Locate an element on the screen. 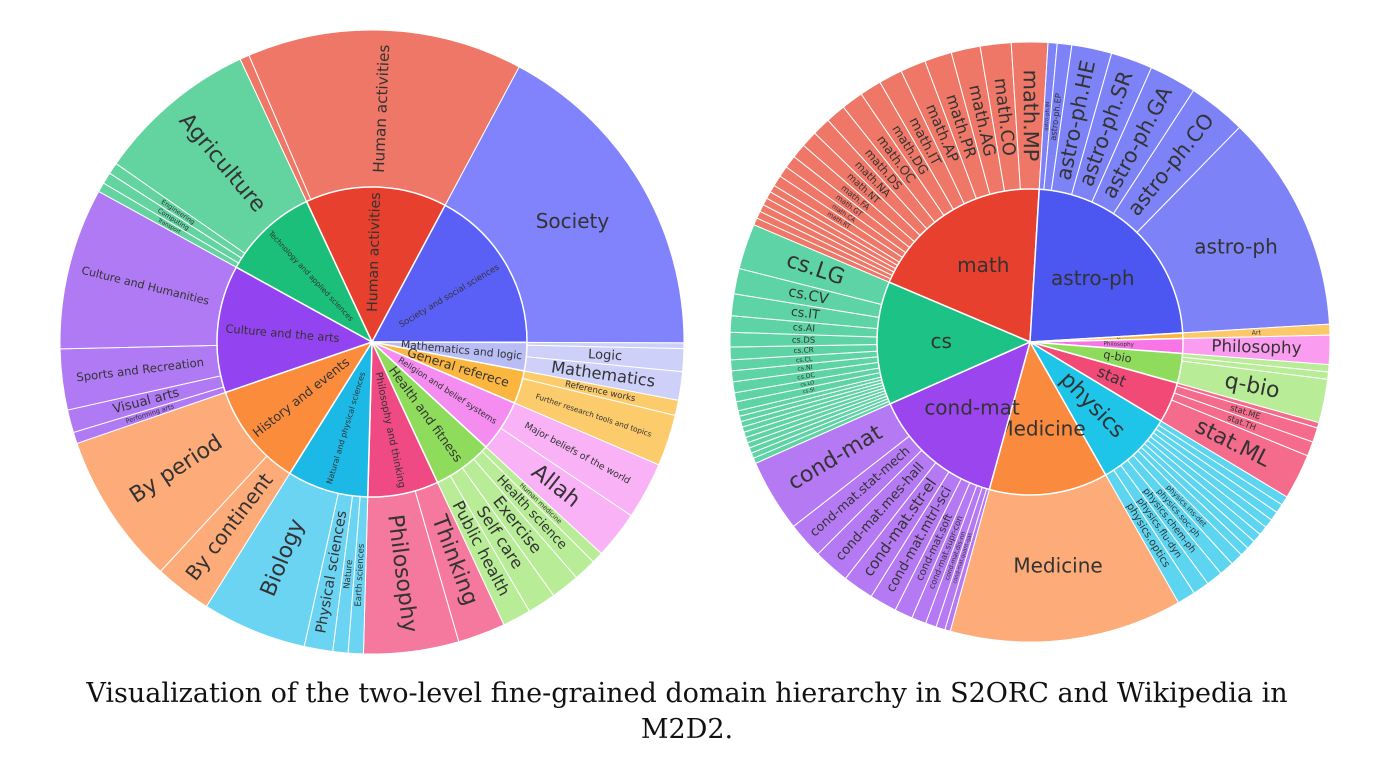  parent-label: Human activities is located at coordinates (374, 252).